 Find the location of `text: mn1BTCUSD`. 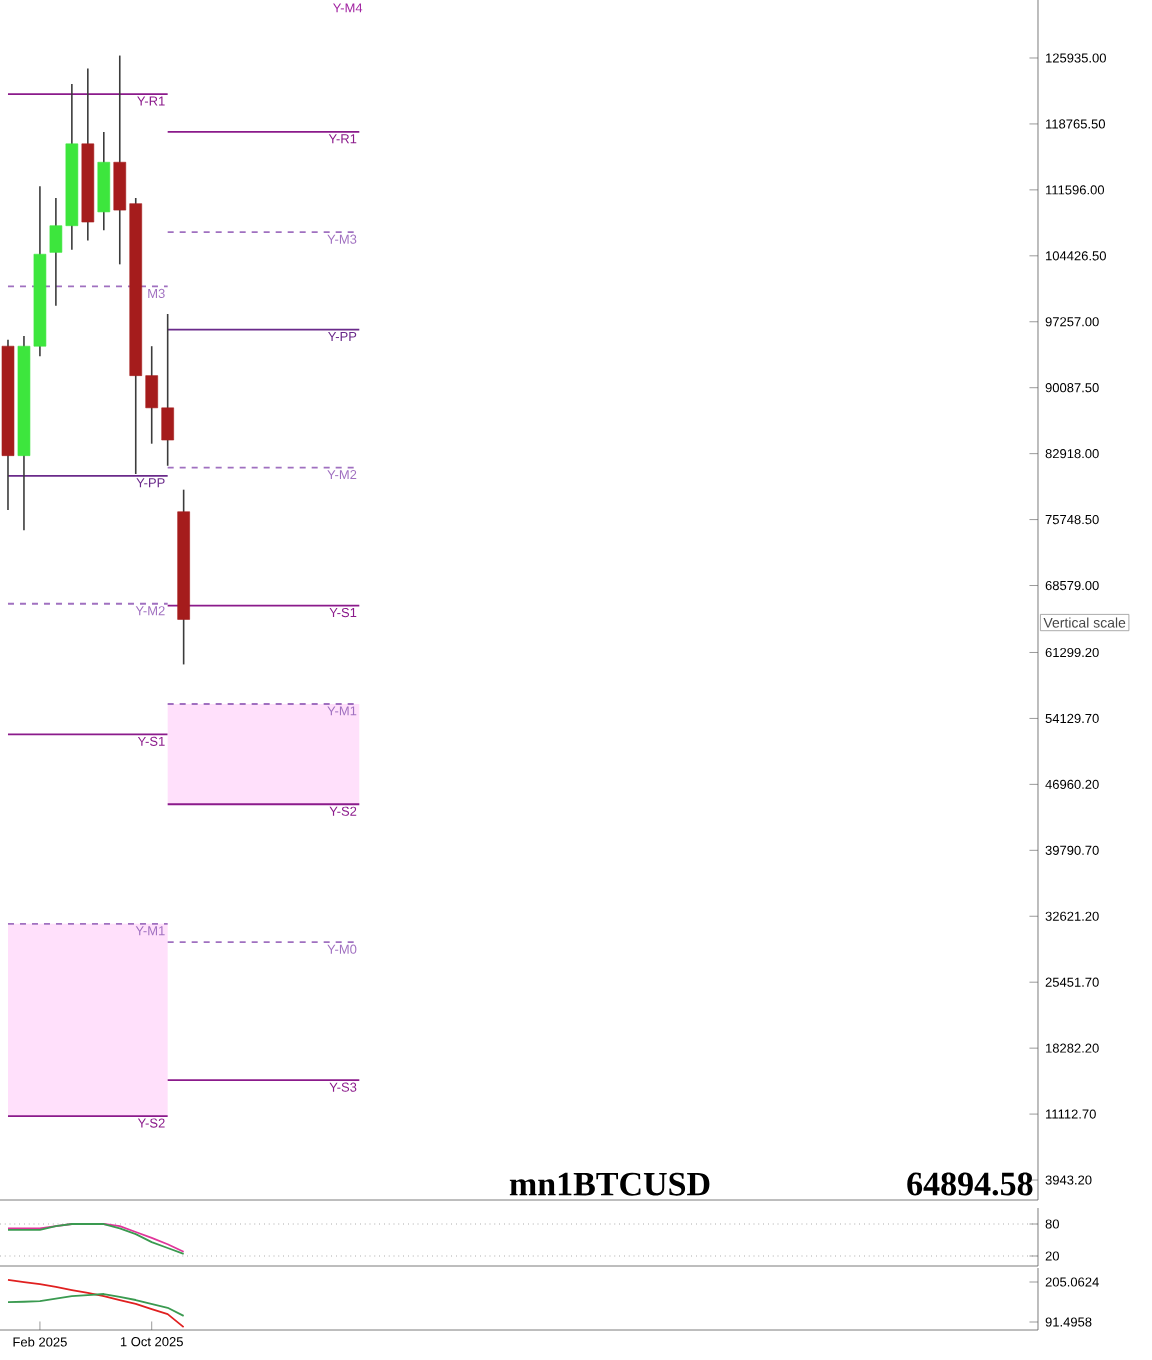

text: mn1BTCUSD is located at coordinates (609, 1184).